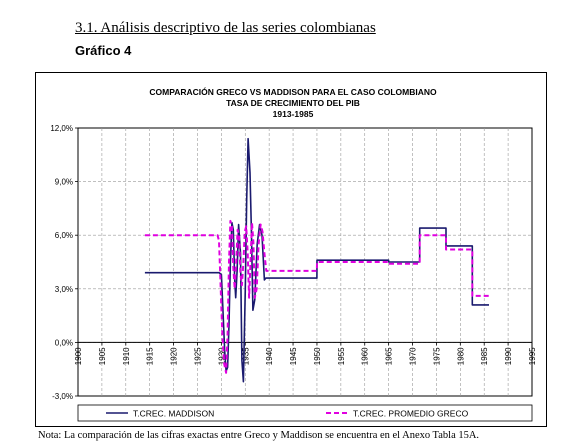 Image resolution: width=582 pixels, height=445 pixels. What do you see at coordinates (64, 289) in the screenshot?
I see `y-tick-label: 3,0%` at bounding box center [64, 289].